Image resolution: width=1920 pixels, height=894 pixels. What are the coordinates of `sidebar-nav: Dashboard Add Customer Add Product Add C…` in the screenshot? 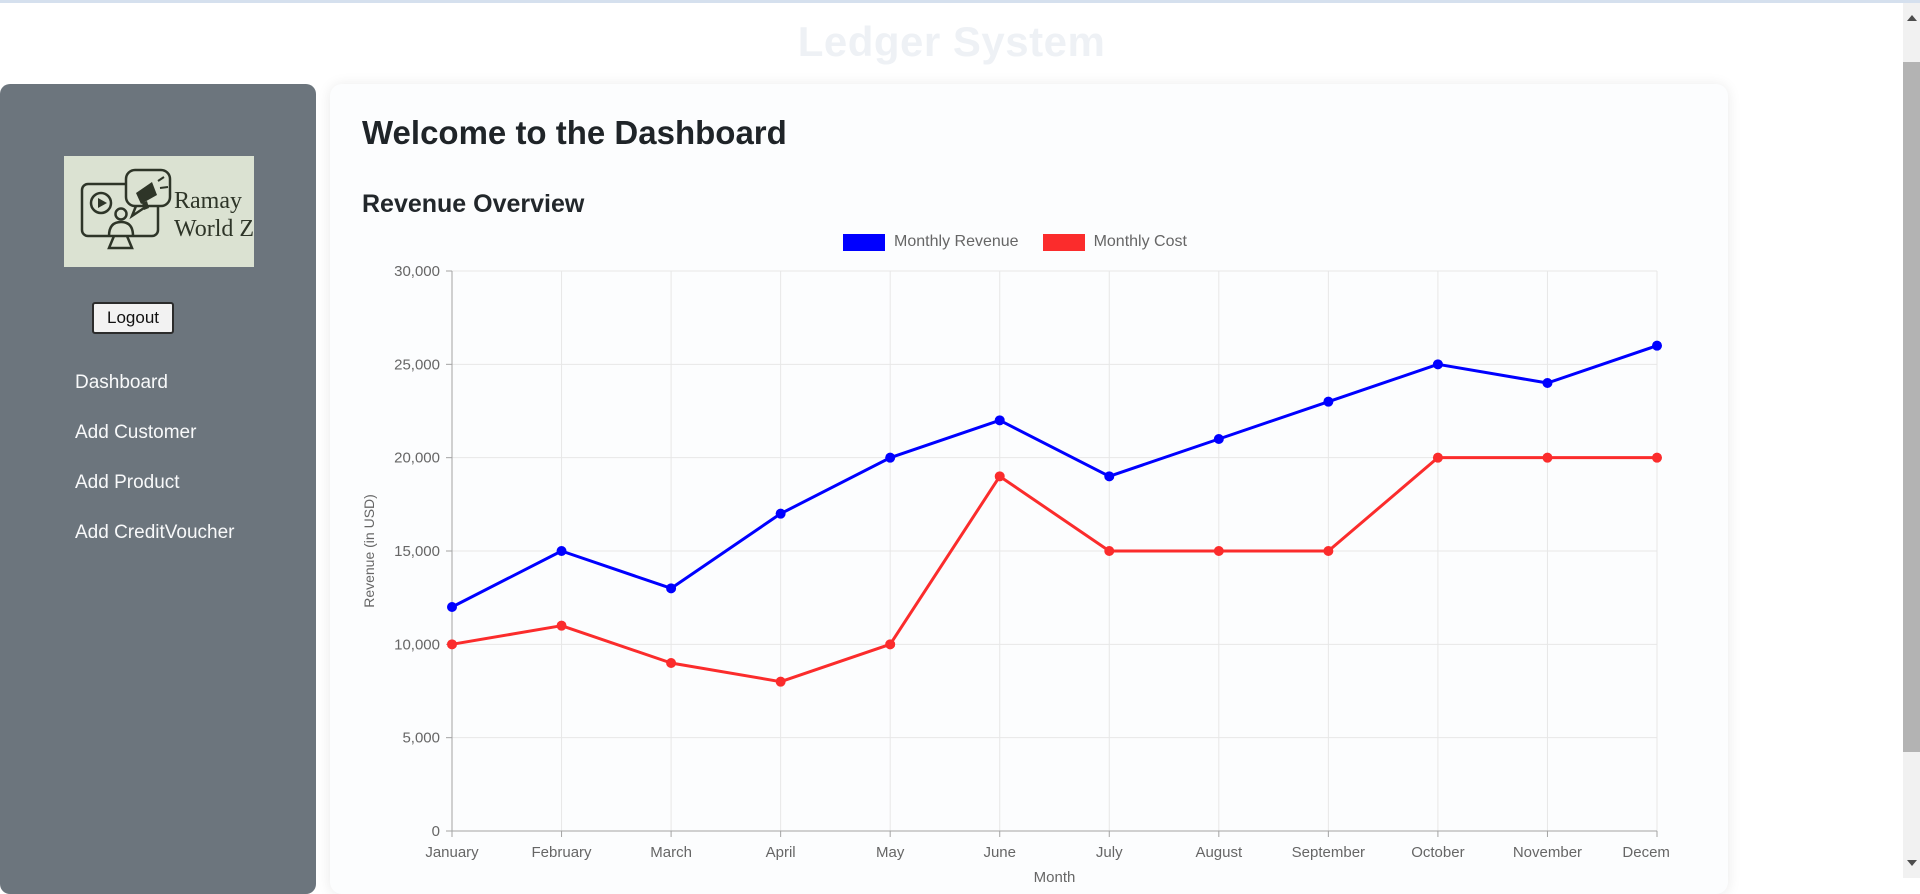 It's located at (155, 472).